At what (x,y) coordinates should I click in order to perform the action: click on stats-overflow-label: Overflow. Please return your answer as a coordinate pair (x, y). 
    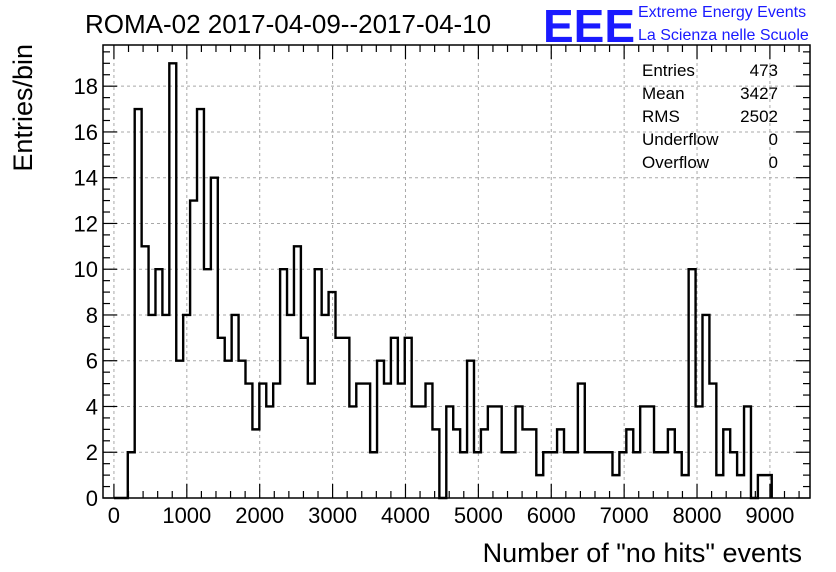
    Looking at the image, I should click on (676, 162).